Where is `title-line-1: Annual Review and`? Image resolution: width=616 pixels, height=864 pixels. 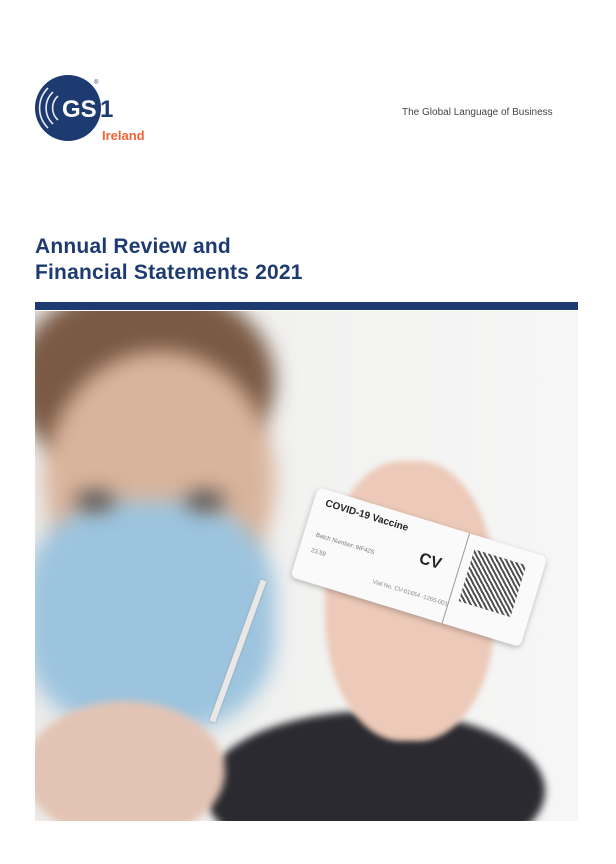 title-line-1: Annual Review and is located at coordinates (133, 246).